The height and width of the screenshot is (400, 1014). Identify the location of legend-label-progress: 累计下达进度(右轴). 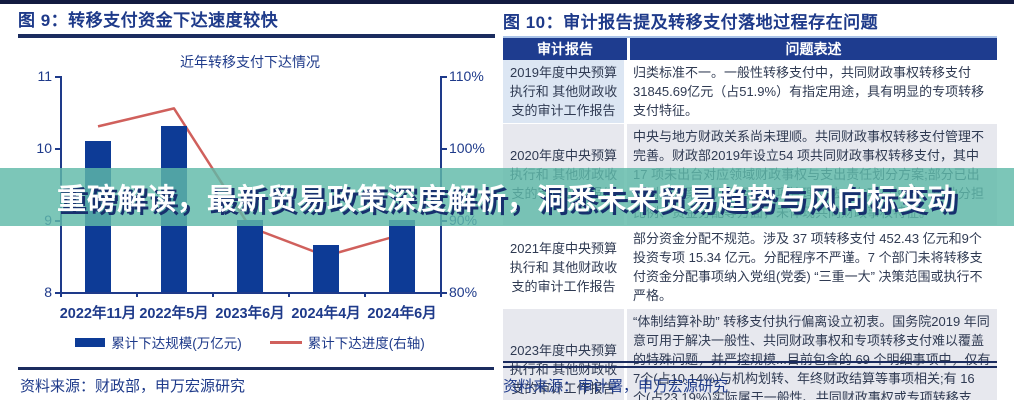
(366, 343).